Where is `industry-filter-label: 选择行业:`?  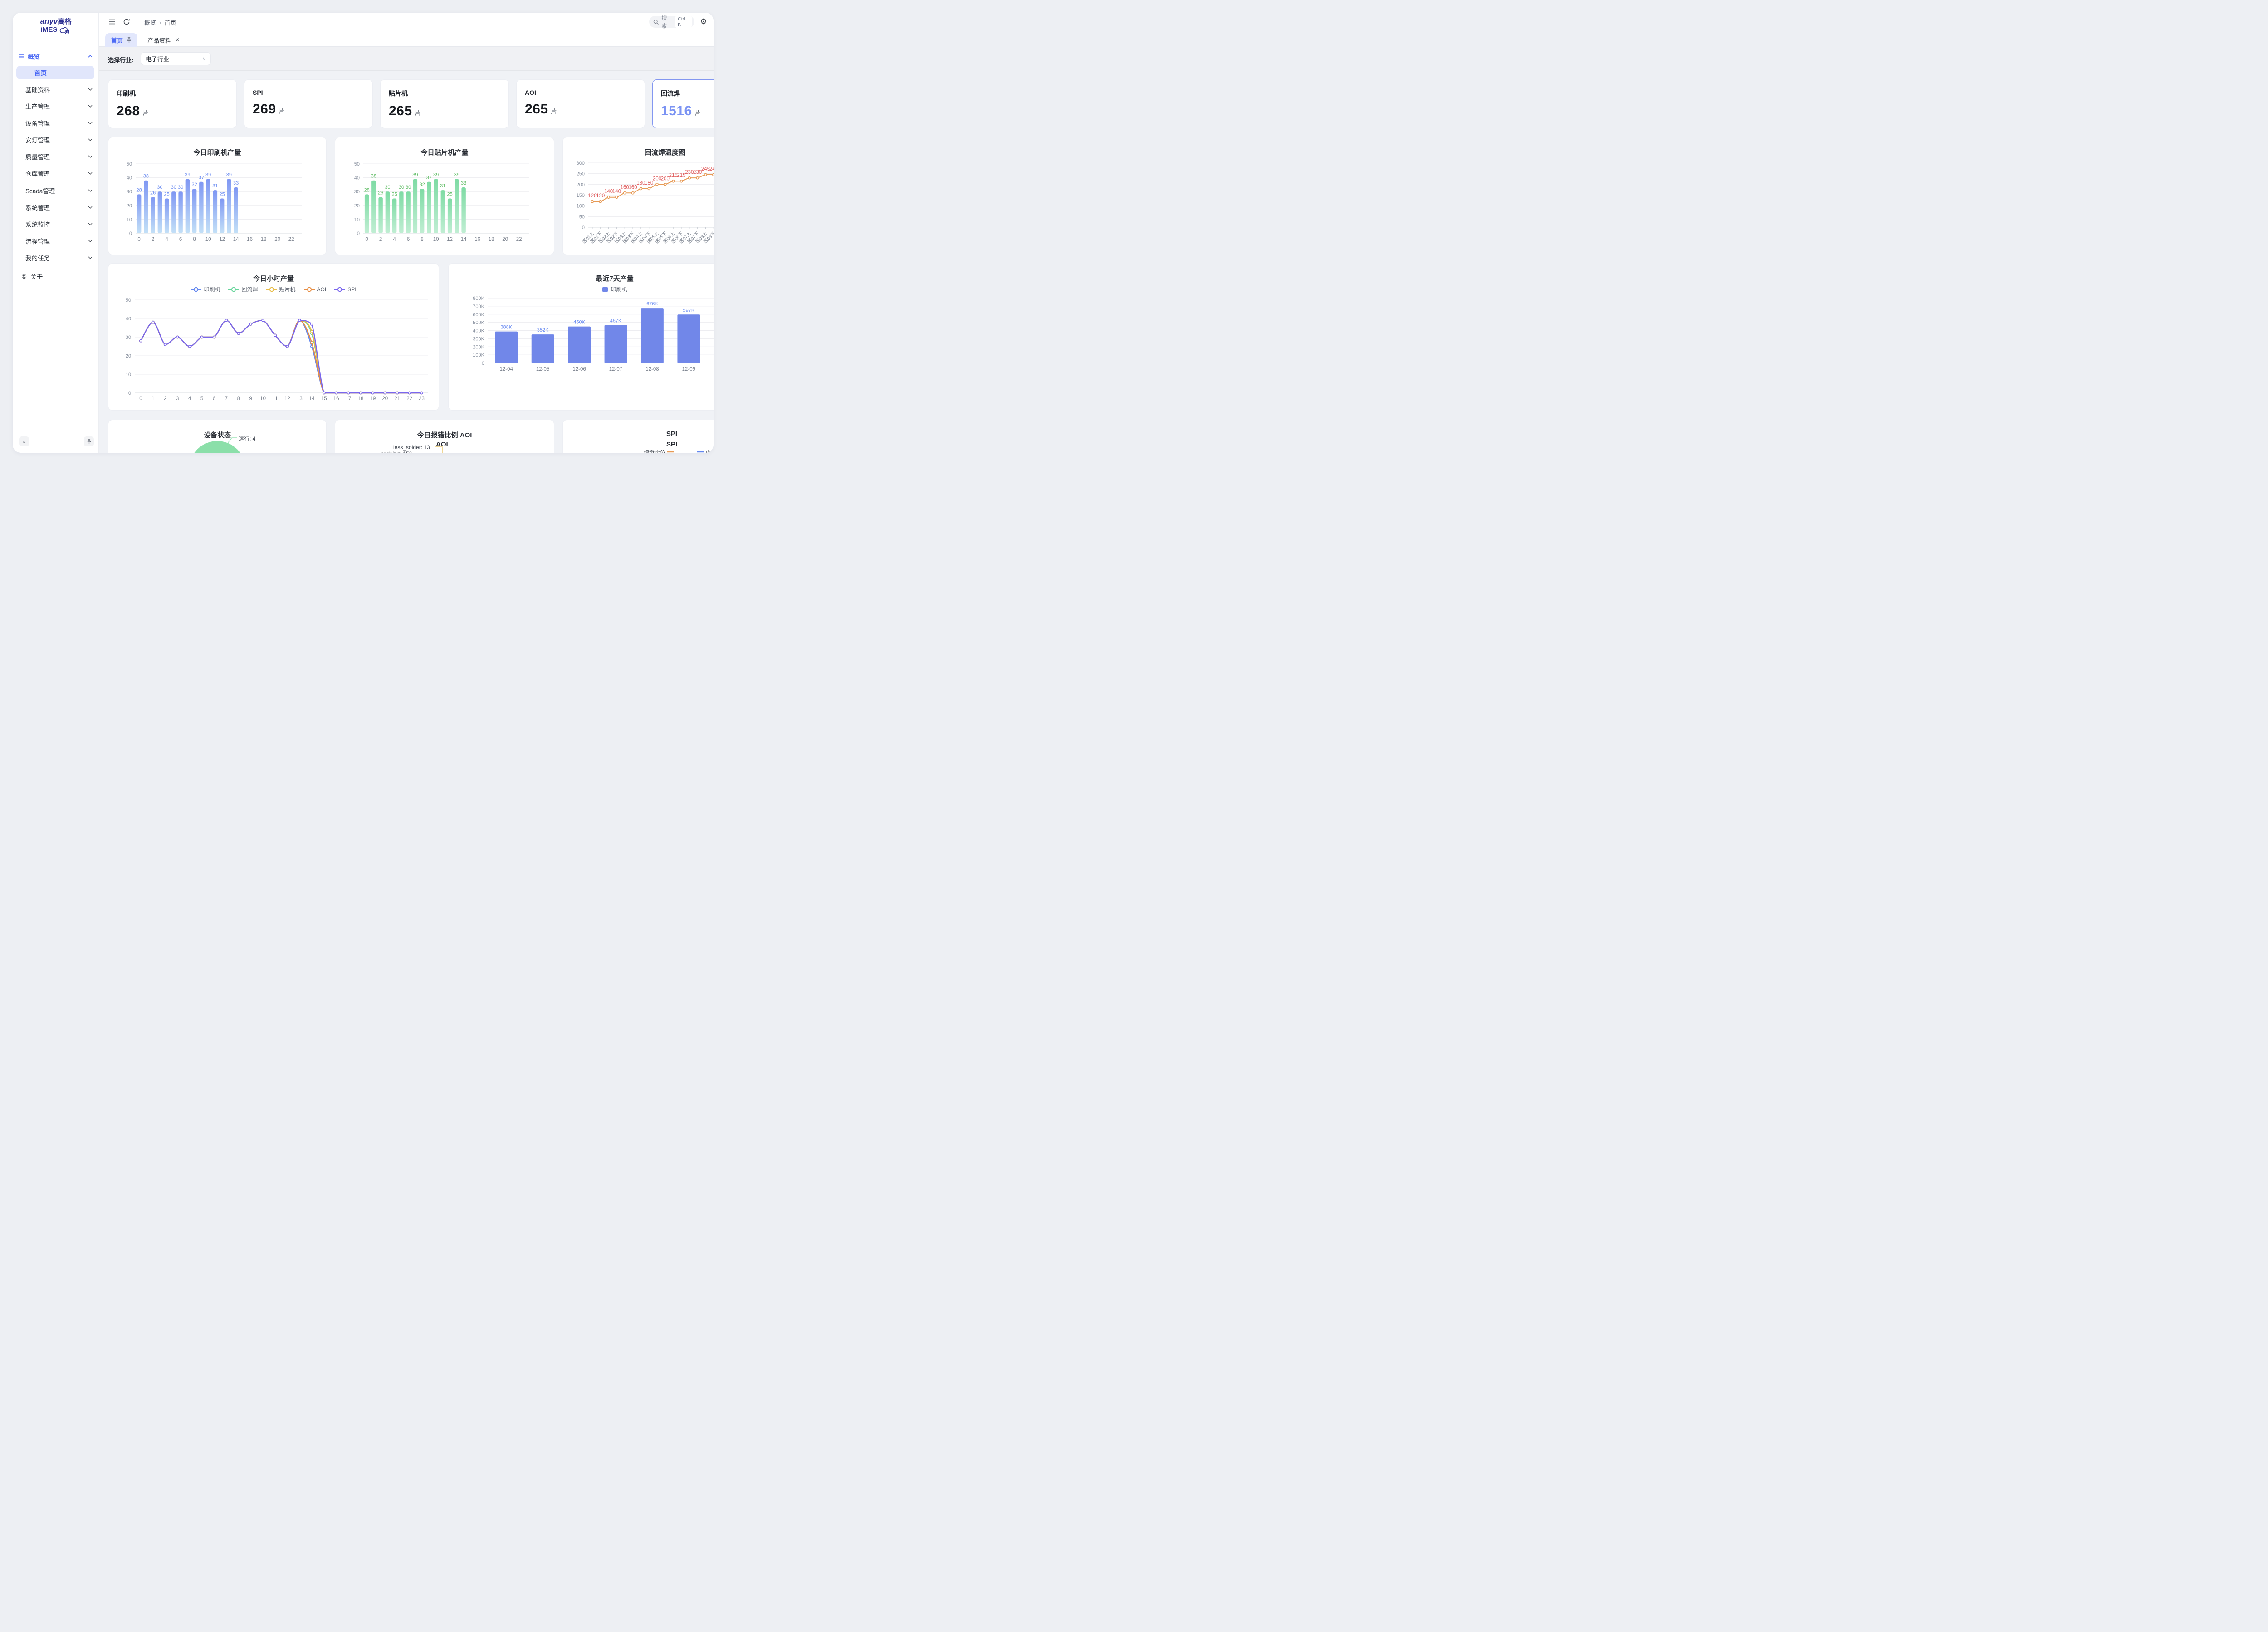
industry-filter-label: 选择行业: is located at coordinates (121, 61).